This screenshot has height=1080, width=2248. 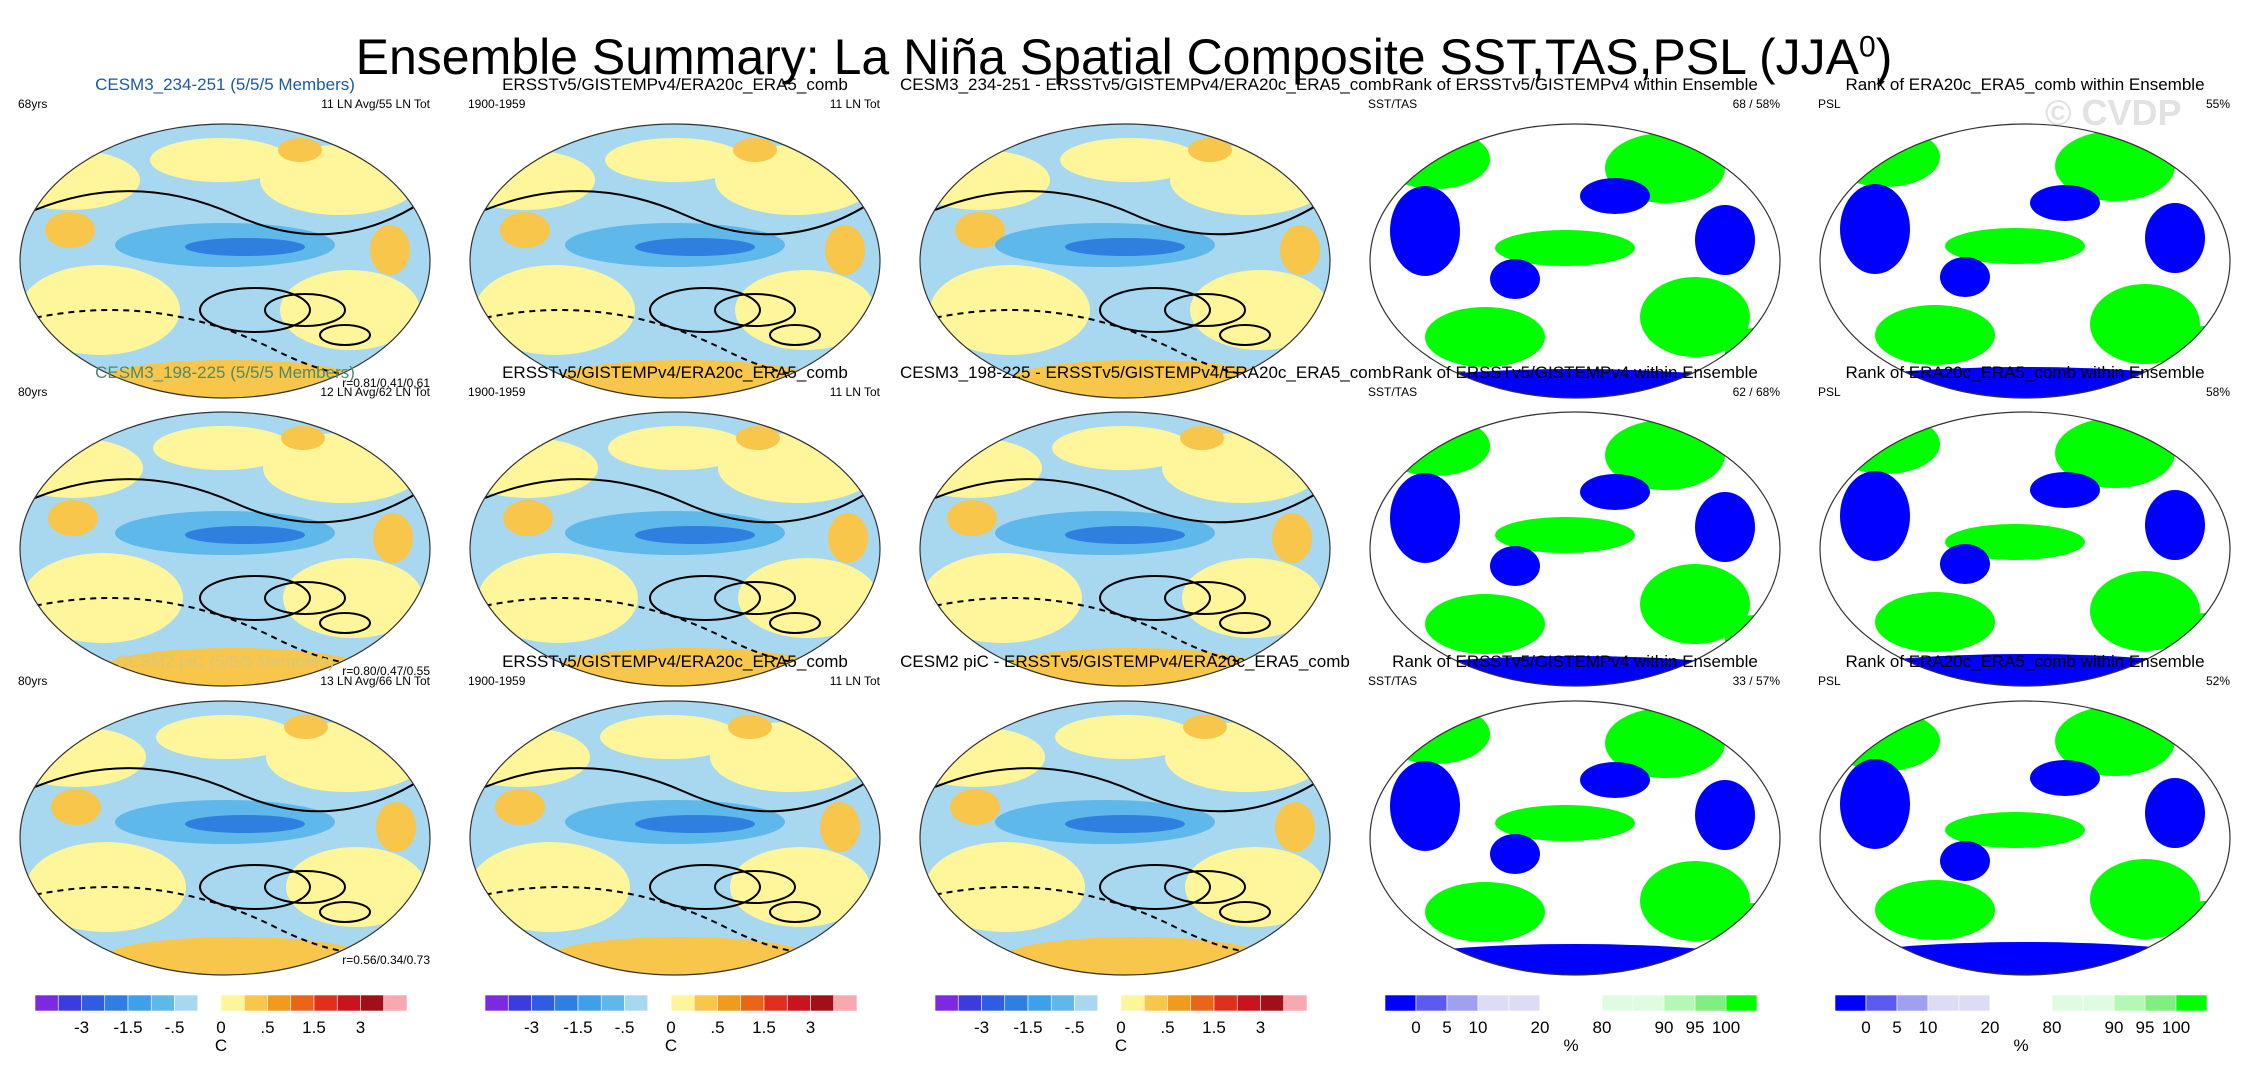 What do you see at coordinates (2145, 1027) in the screenshot?
I see `colorbar-tick-label: 95` at bounding box center [2145, 1027].